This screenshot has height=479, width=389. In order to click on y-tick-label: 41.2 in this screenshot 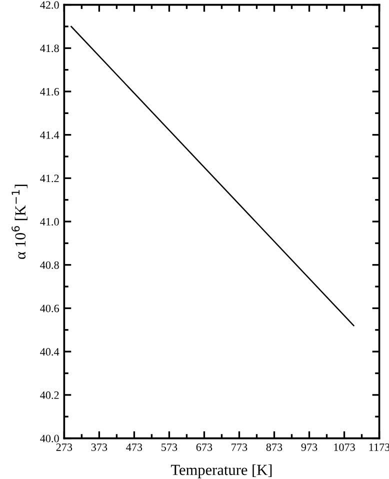, I will do `click(49, 178)`.